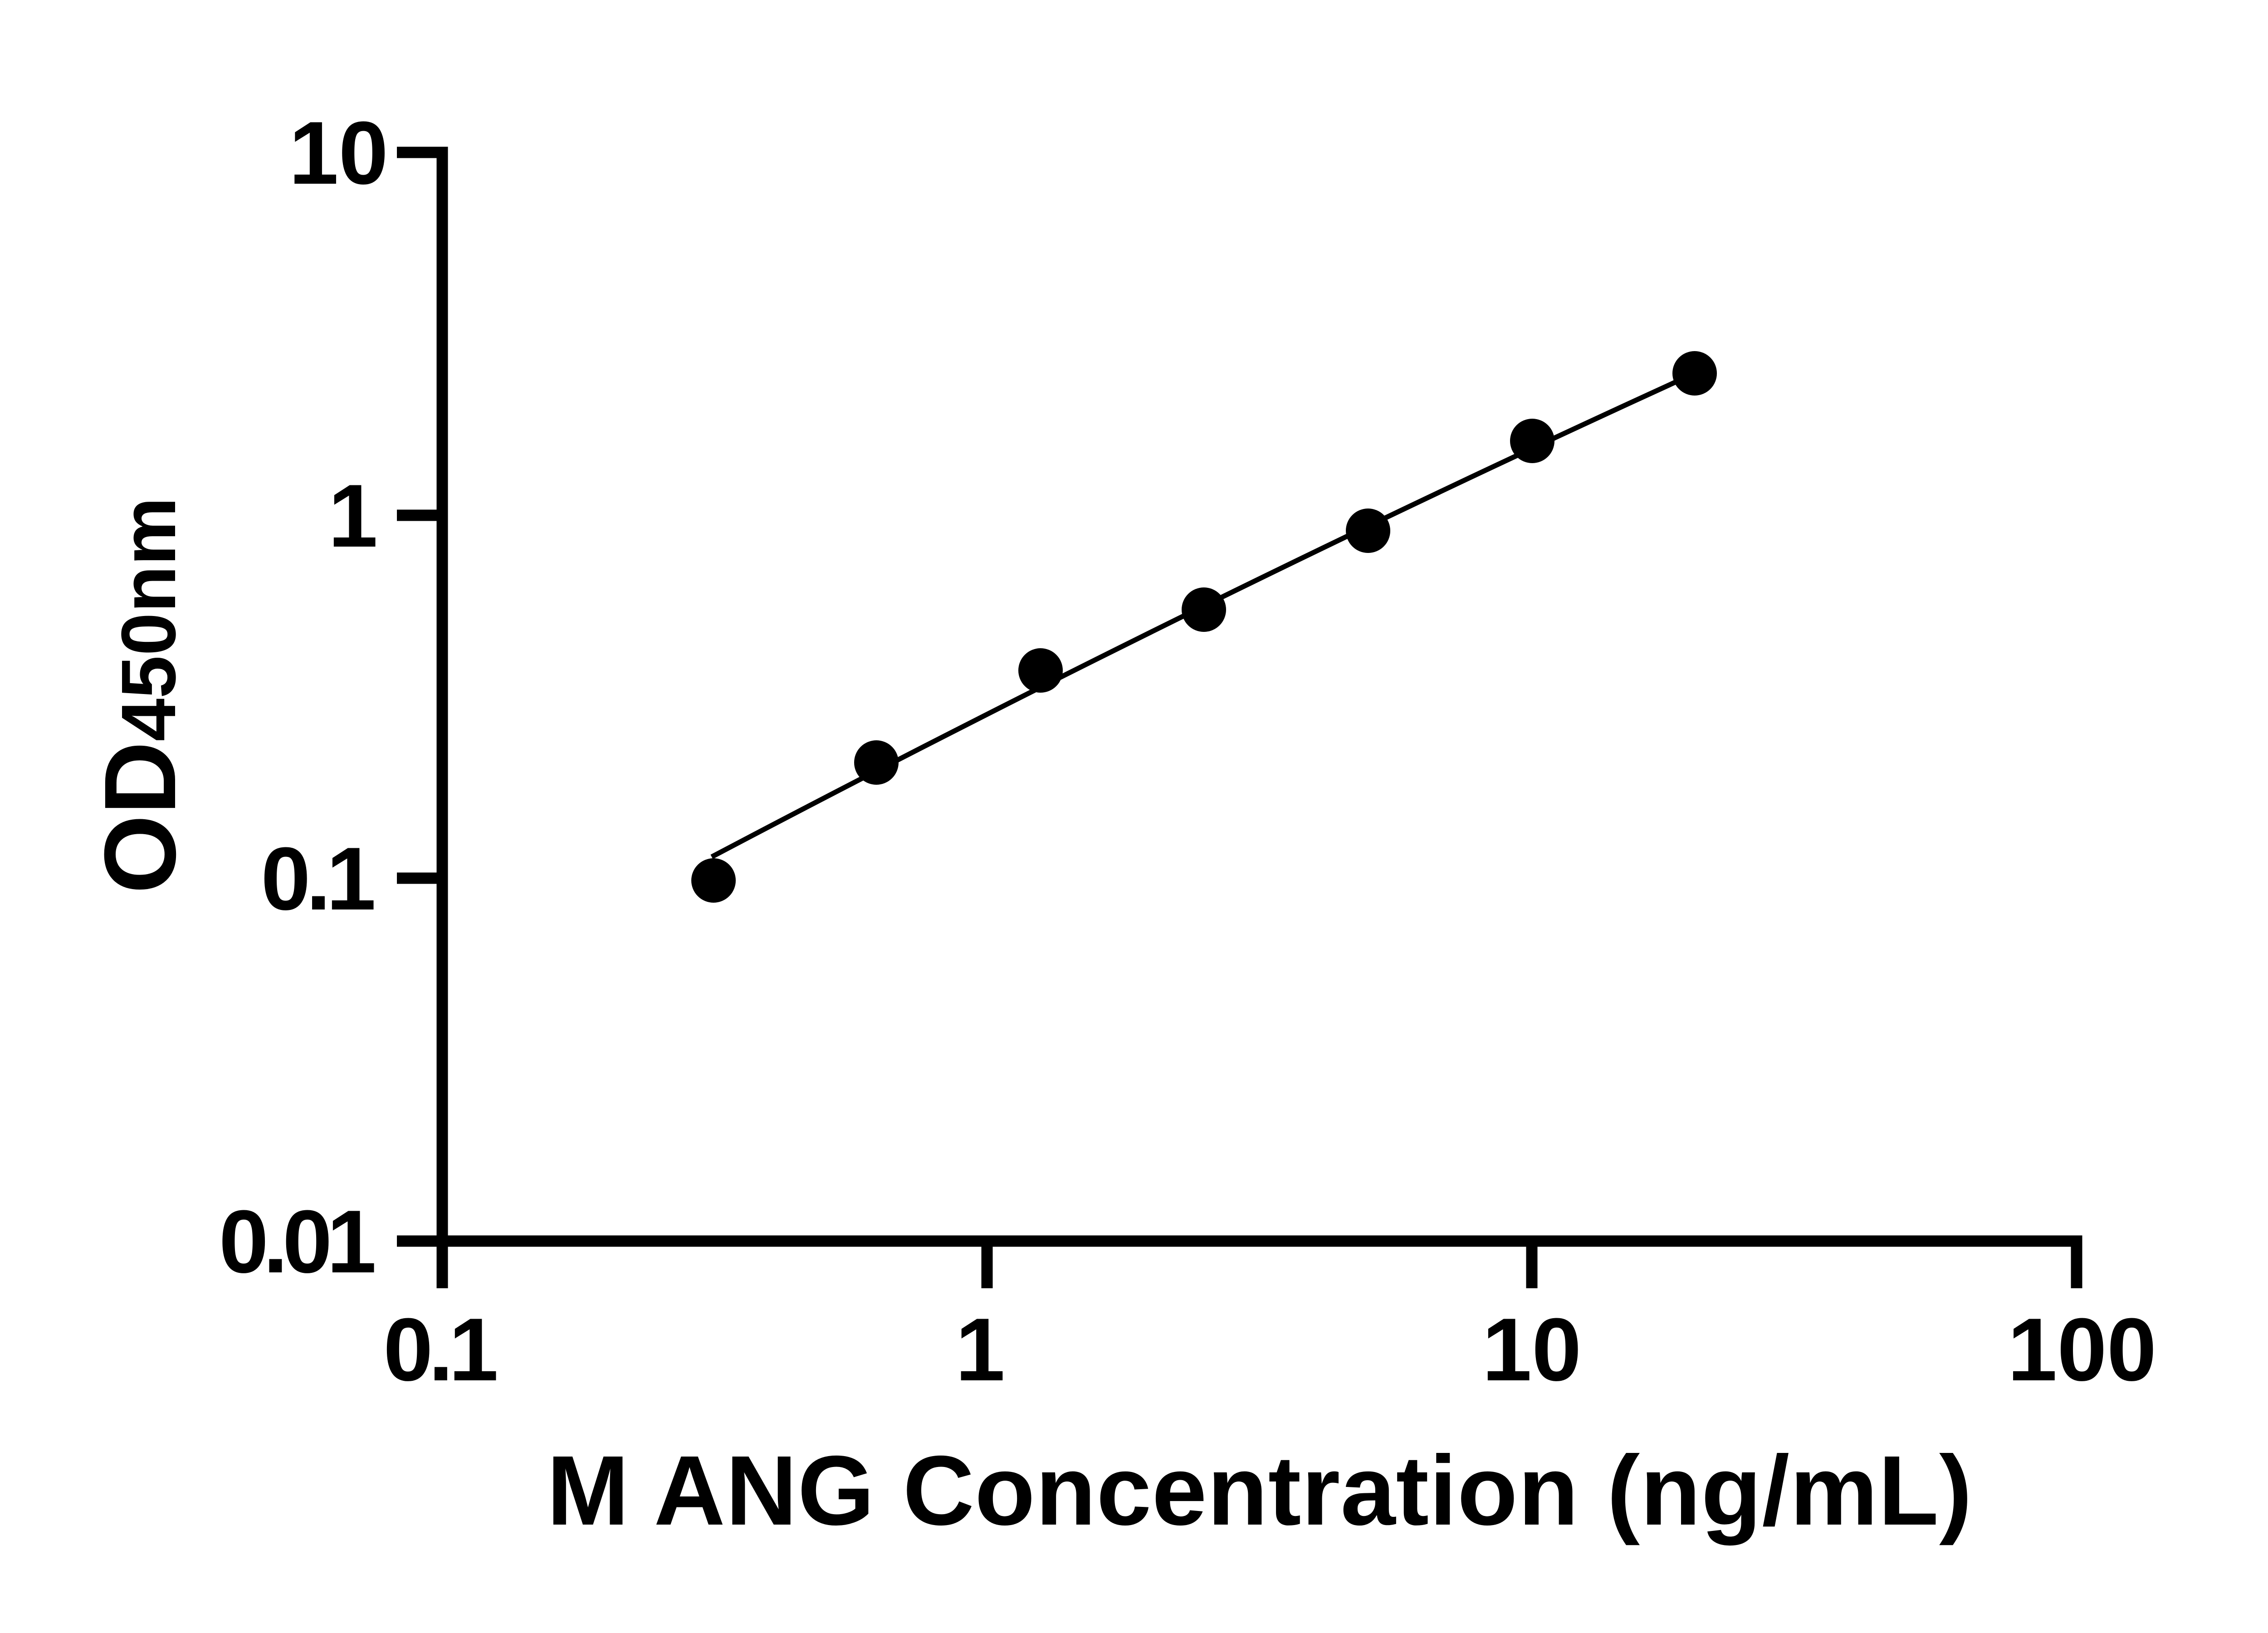 The width and height of the screenshot is (2268, 1633). Describe the element at coordinates (140, 695) in the screenshot. I see `svg-text: OD450nm` at that location.